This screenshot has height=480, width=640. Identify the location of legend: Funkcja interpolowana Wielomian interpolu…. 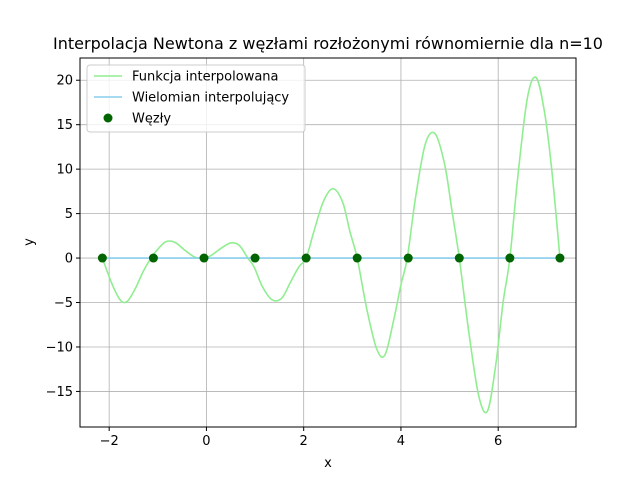
(196, 98).